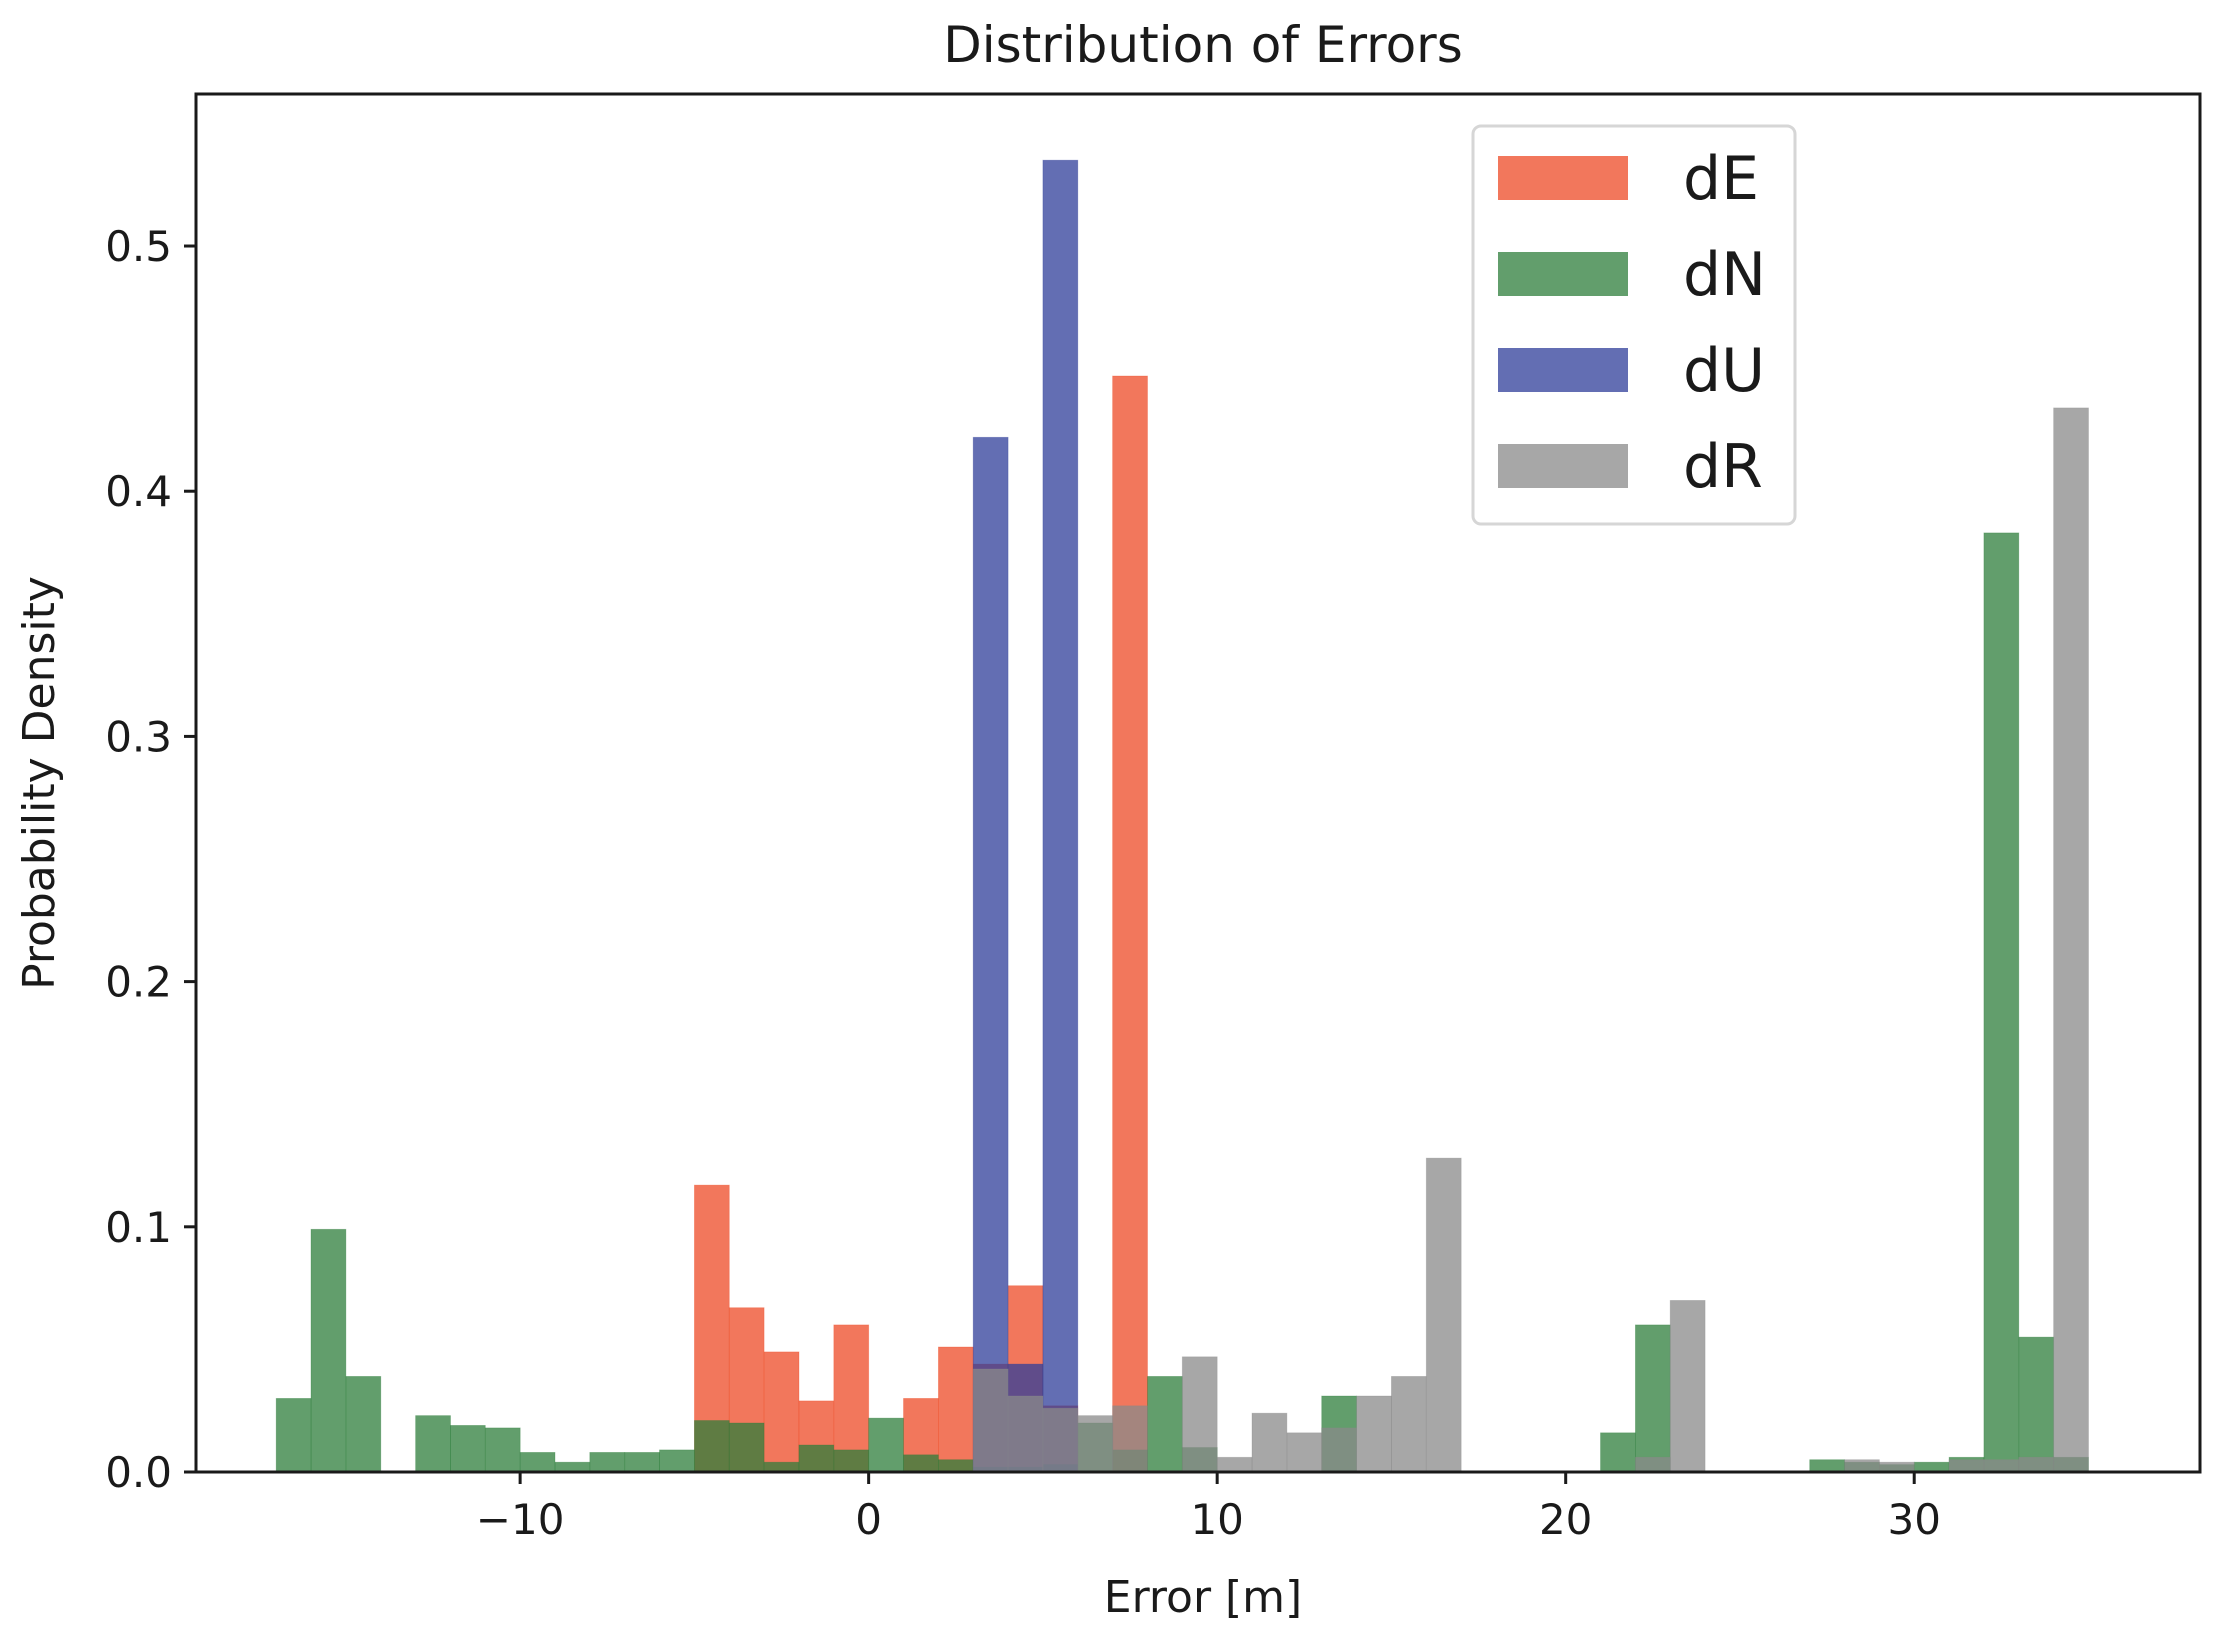 The image size is (2218, 1645). I want to click on series-dE, so click(921, 924).